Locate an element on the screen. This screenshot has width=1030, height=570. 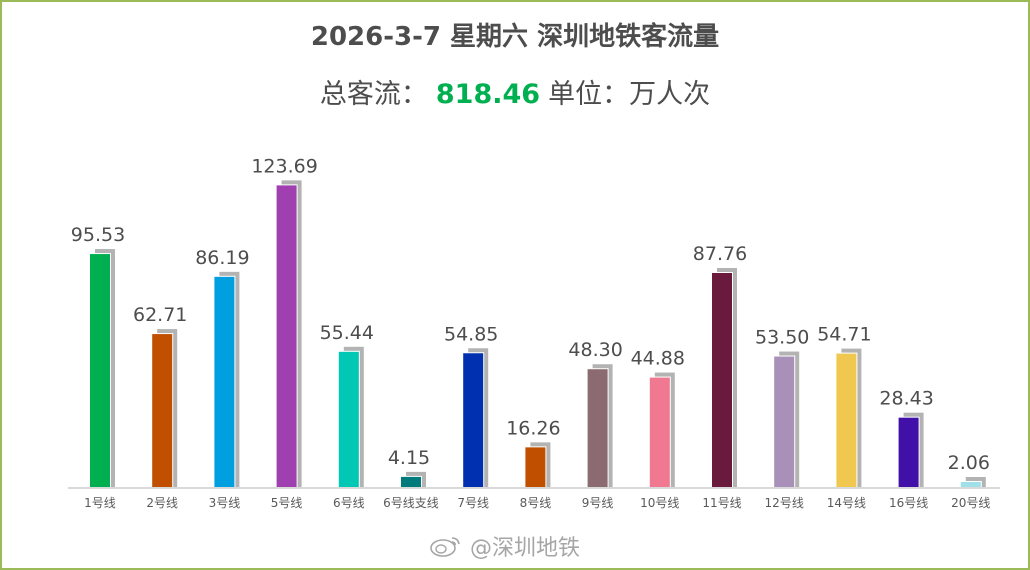
value-label: 2.06 is located at coordinates (969, 463).